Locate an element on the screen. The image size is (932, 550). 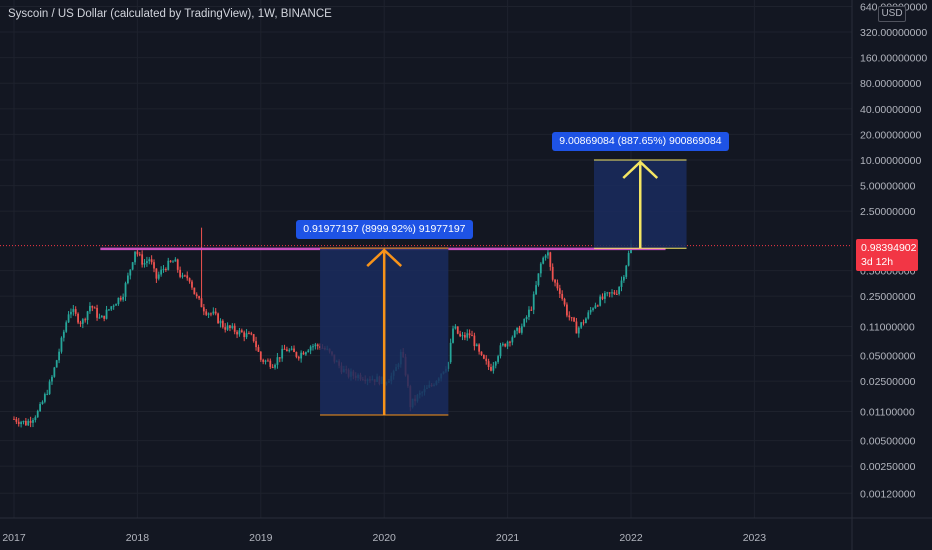
price-tick-label: 0.11000000 is located at coordinates (887, 327).